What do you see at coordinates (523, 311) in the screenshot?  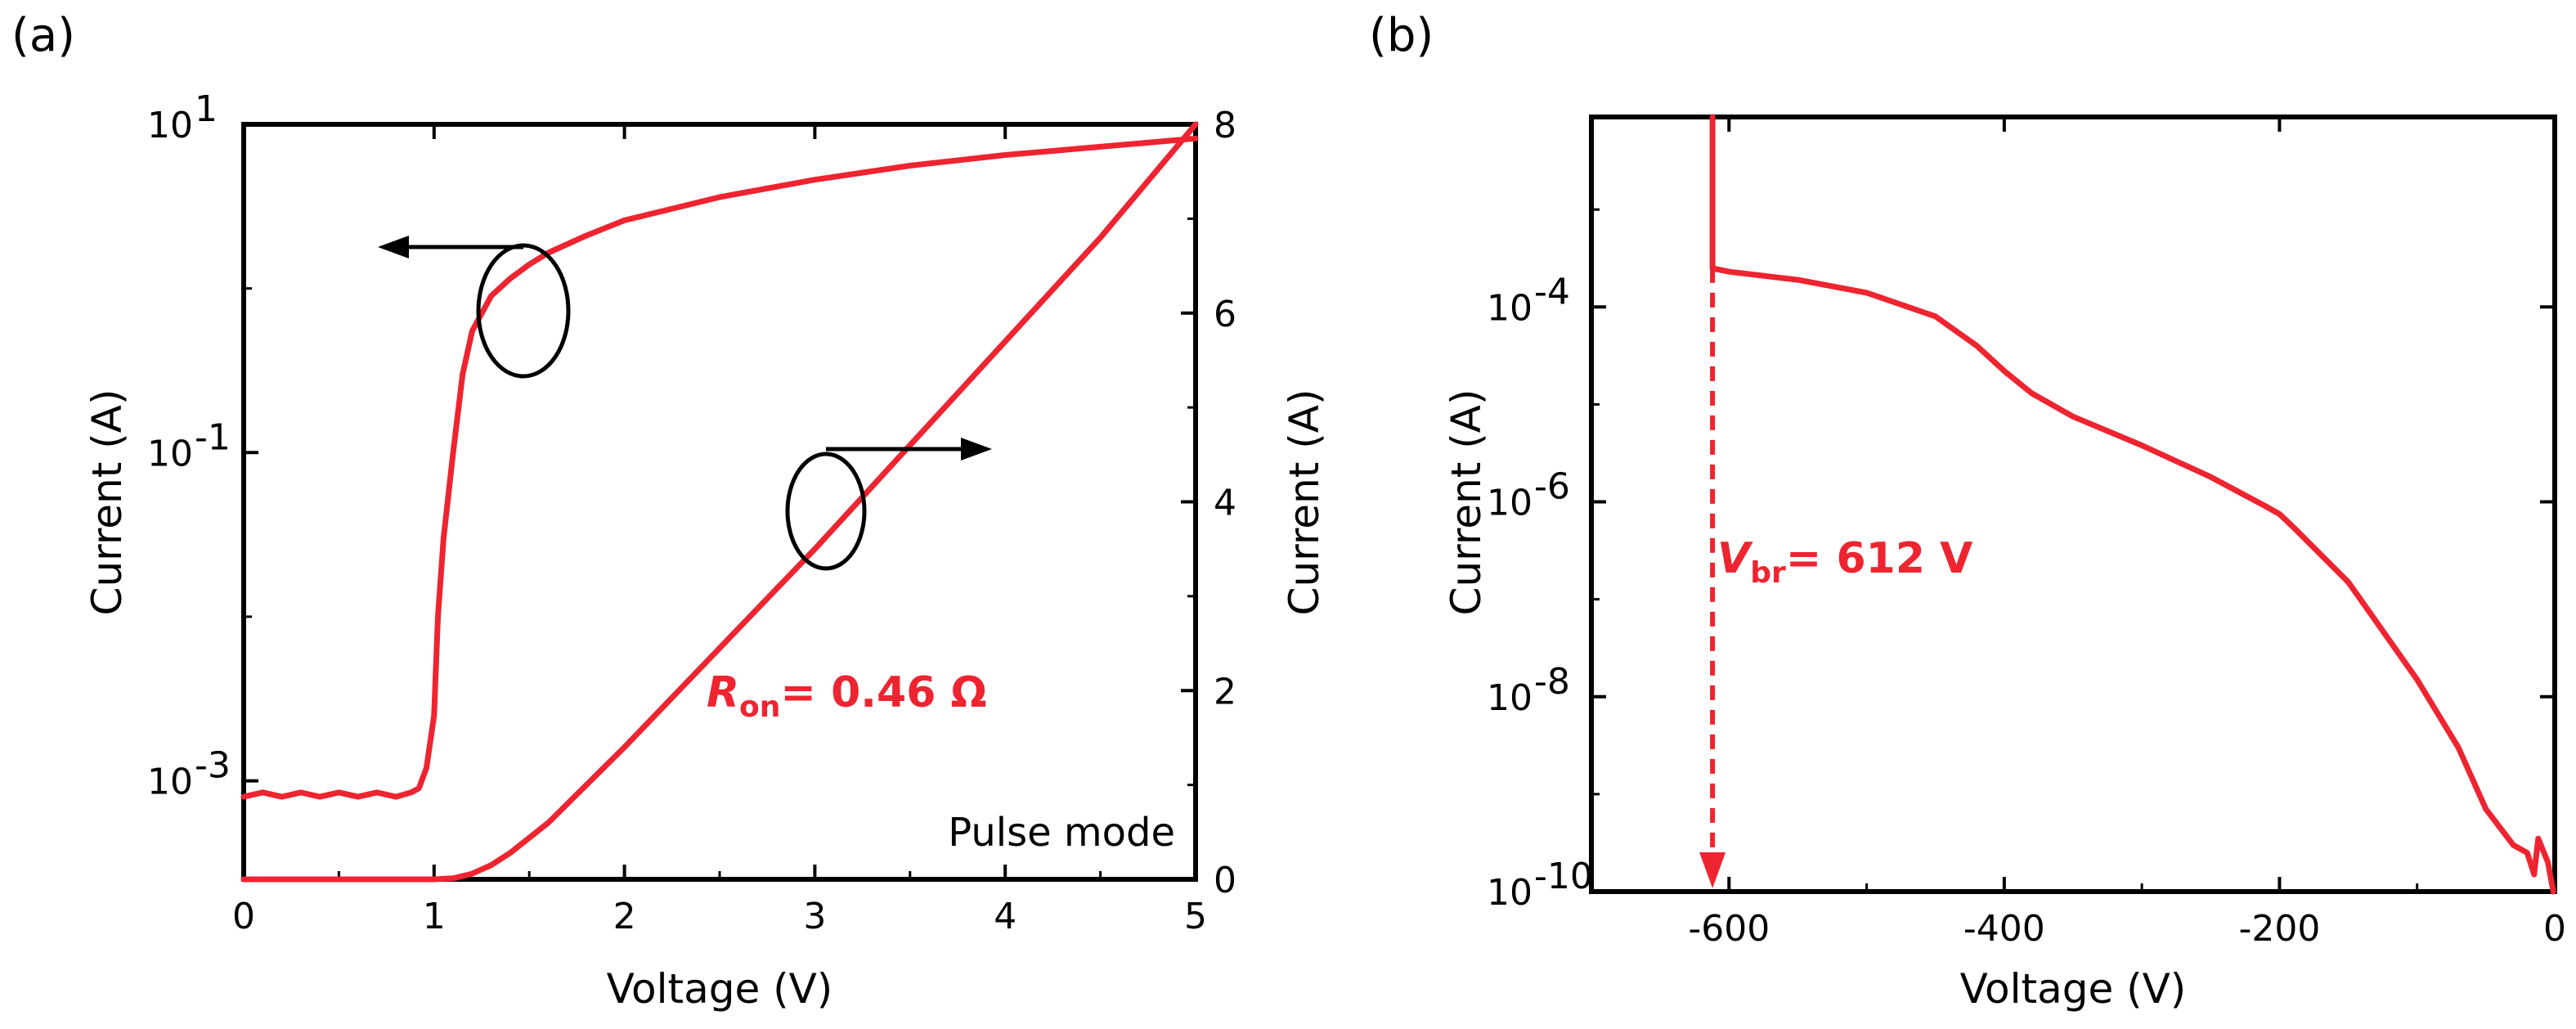 I see `left-axis-indicator-ellipse` at bounding box center [523, 311].